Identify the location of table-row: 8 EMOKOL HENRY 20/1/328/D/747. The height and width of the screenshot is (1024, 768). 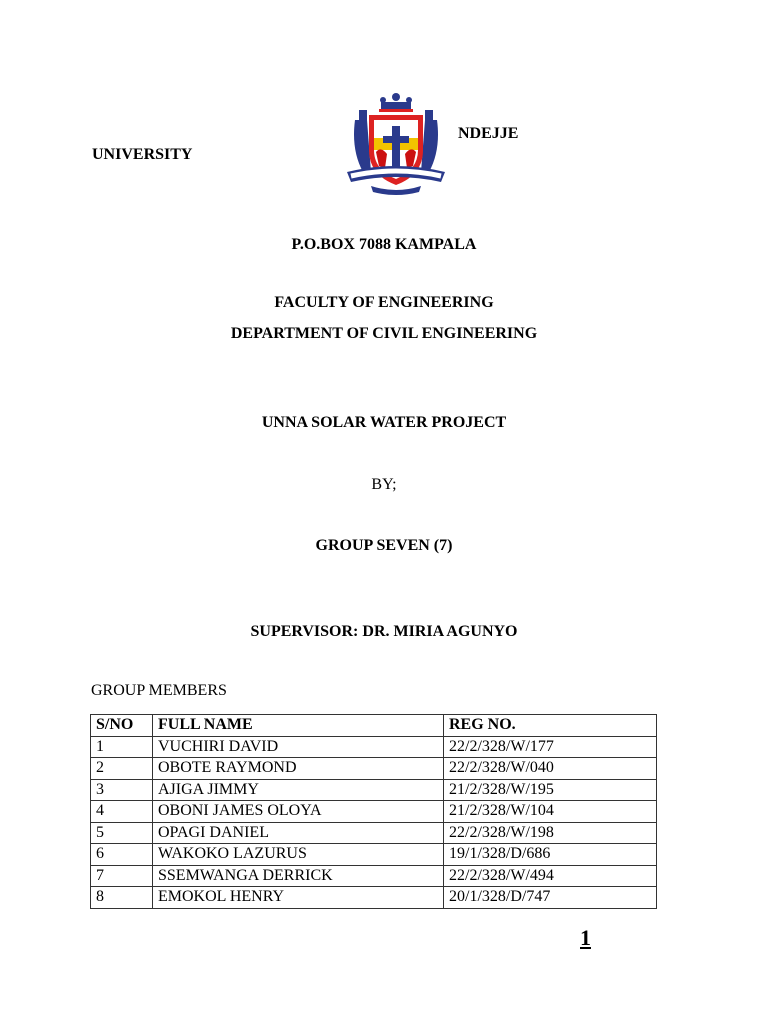
(373, 897).